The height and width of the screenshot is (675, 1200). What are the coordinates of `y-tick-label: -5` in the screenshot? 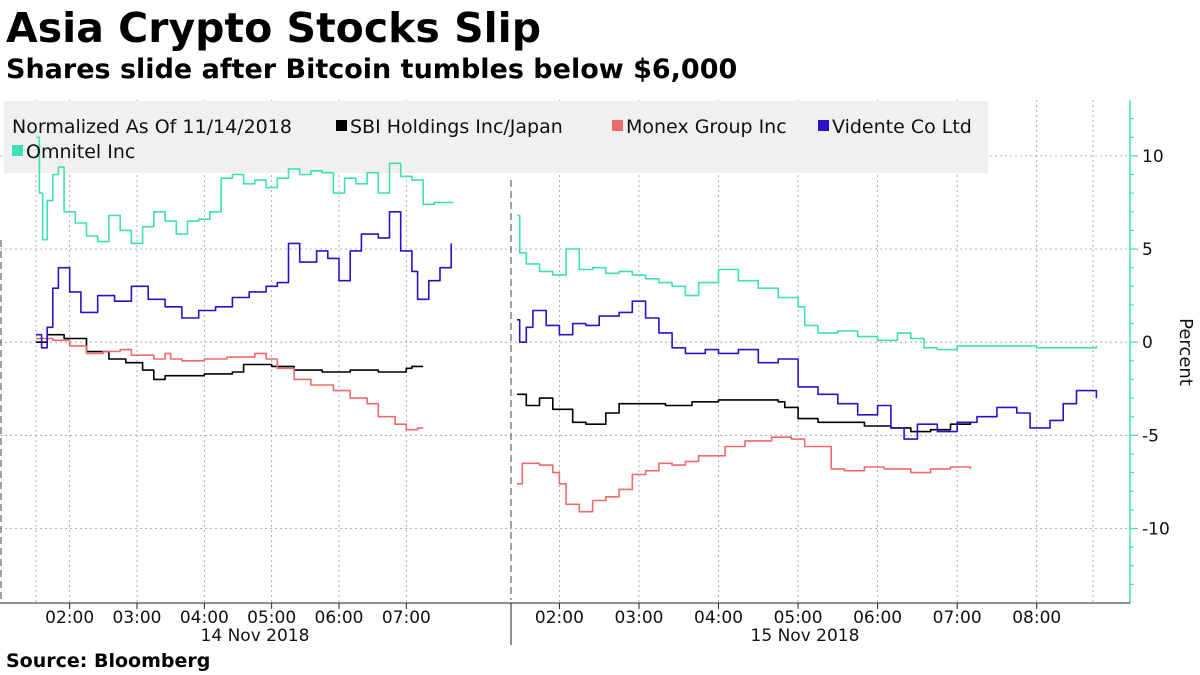 It's located at (1150, 436).